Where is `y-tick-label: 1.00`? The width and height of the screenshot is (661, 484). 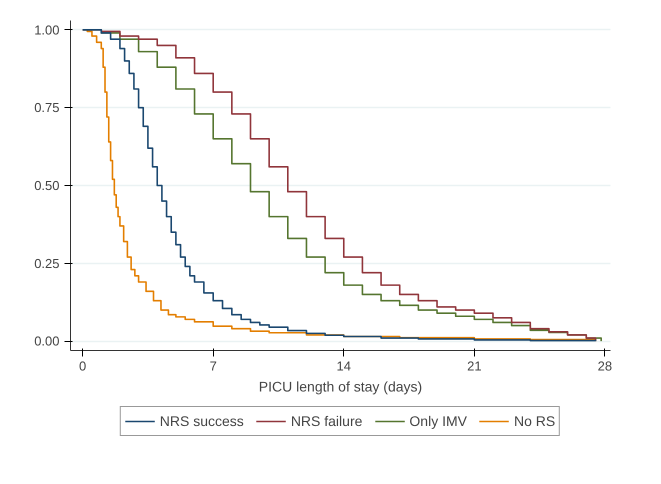 y-tick-label: 1.00 is located at coordinates (47, 30).